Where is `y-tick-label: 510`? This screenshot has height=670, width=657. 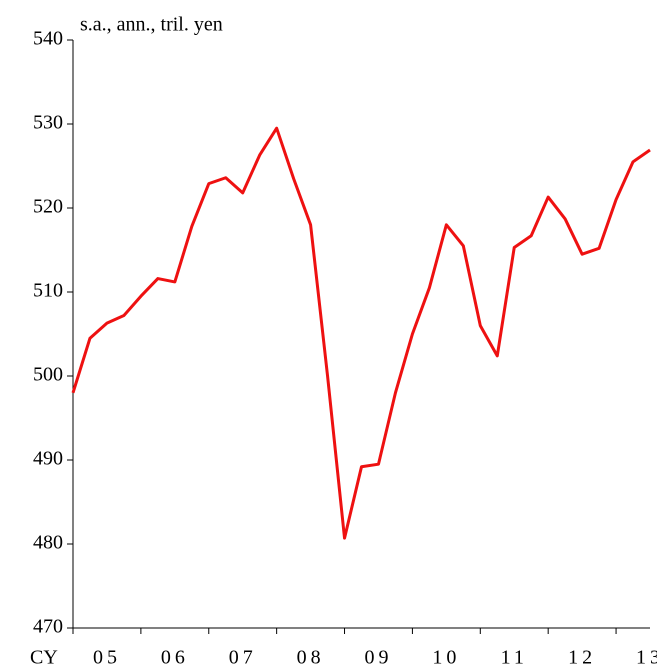
y-tick-label: 510 is located at coordinates (48, 291).